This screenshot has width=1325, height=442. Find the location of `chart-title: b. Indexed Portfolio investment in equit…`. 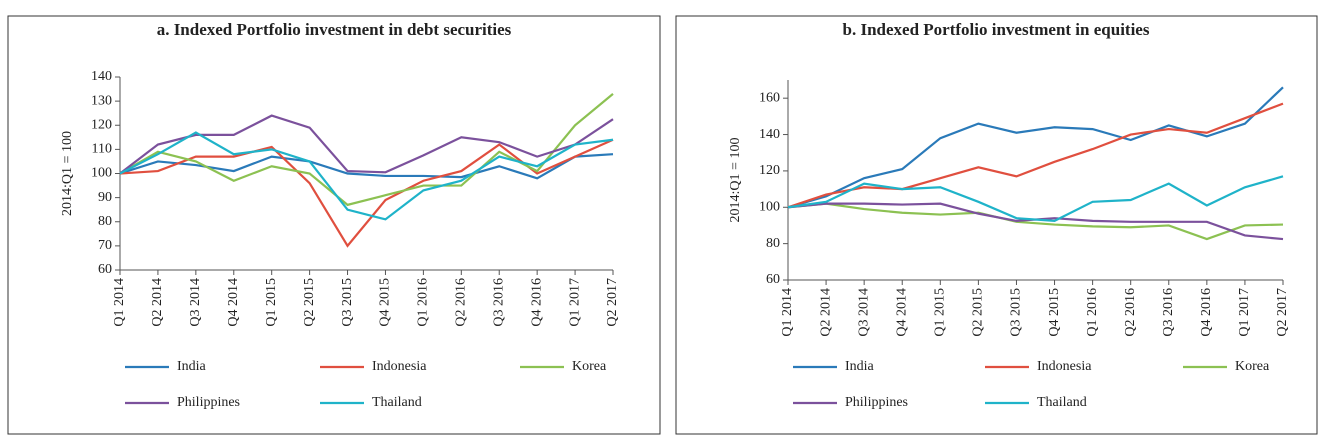

chart-title: b. Indexed Portfolio investment in equit… is located at coordinates (996, 29).